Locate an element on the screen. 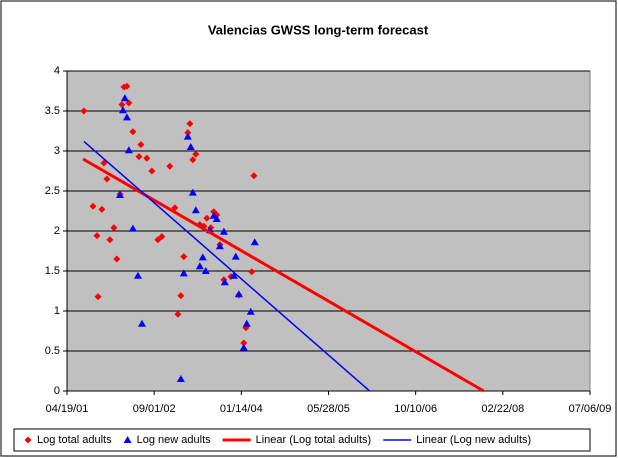 Image resolution: width=618 pixels, height=458 pixels. y-tick-label: 0.5 is located at coordinates (52, 351).